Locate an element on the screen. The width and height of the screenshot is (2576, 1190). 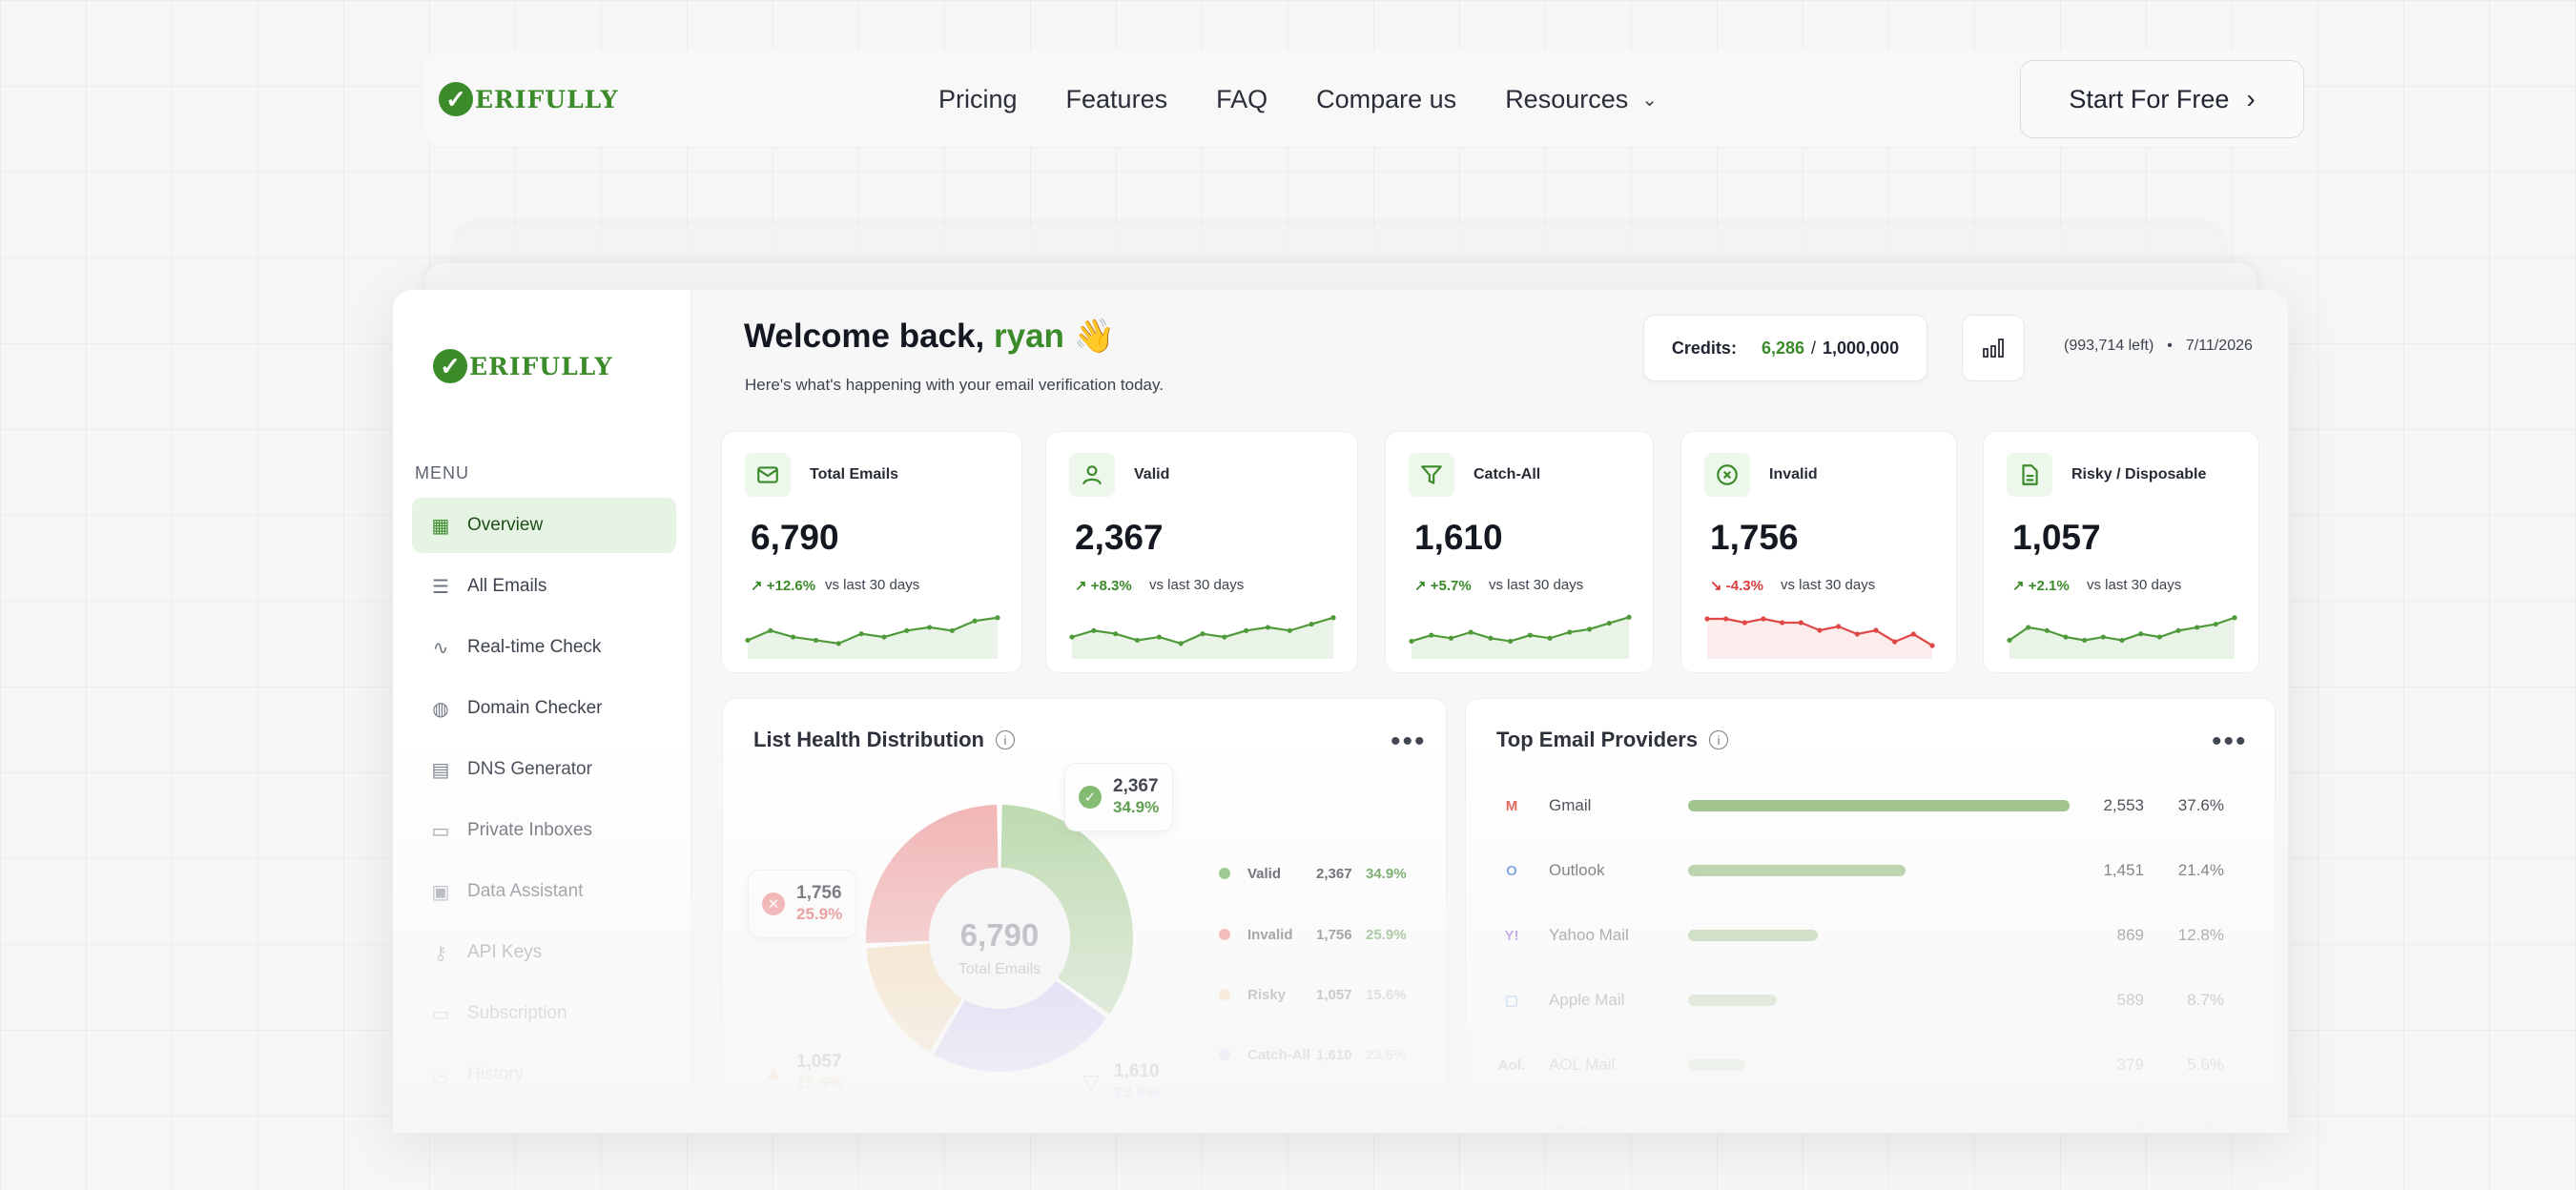
sidebar-item-label: Private Inboxes is located at coordinates (529, 830).